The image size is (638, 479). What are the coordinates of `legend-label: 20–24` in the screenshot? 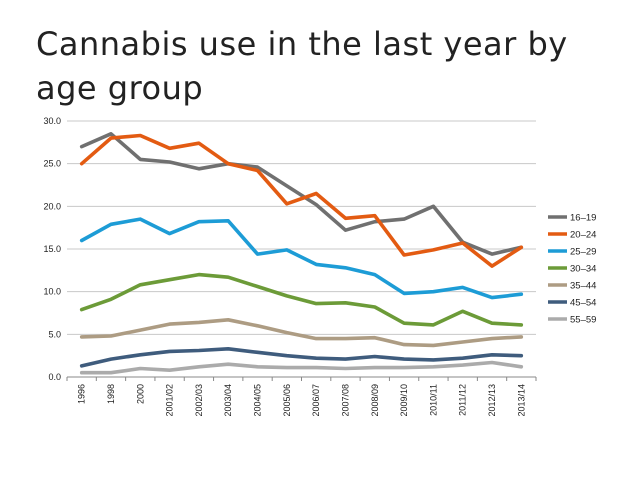 It's located at (583, 235).